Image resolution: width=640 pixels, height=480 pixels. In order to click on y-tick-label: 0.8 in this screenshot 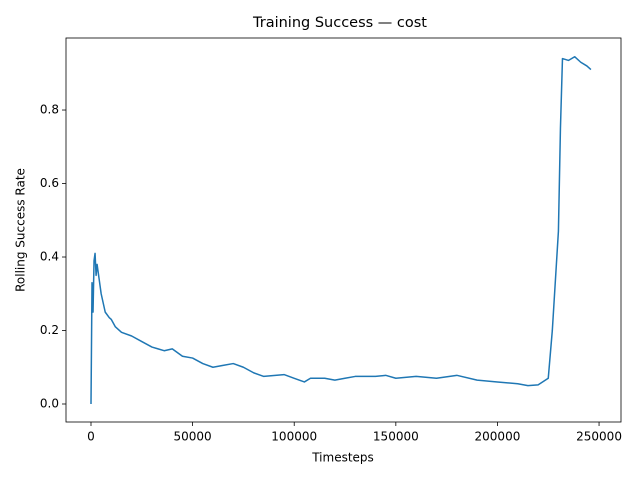, I will do `click(49, 110)`.